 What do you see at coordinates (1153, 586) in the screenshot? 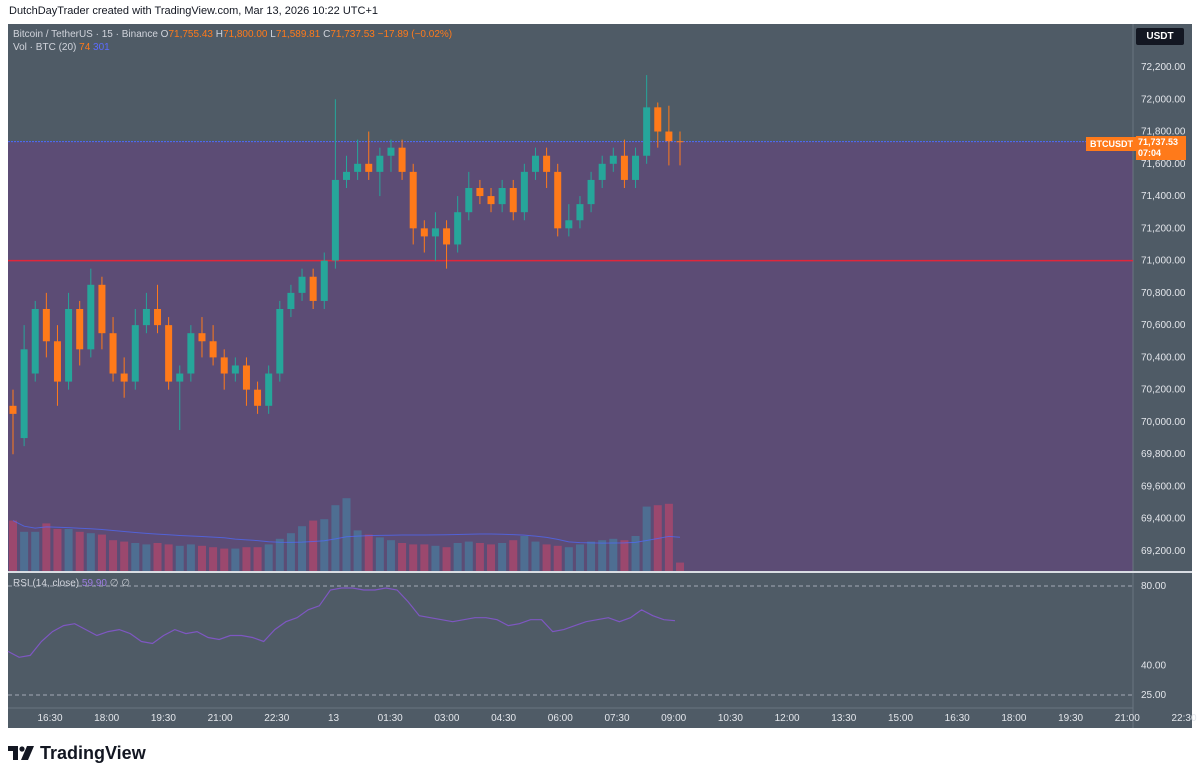
I see `rsi-tick-label: 80.00` at bounding box center [1153, 586].